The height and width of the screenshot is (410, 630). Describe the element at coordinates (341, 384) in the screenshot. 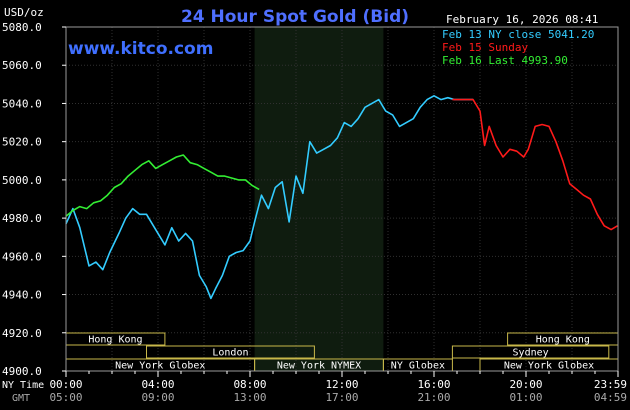

I see `x-tick-label-ny: 12:00` at that location.